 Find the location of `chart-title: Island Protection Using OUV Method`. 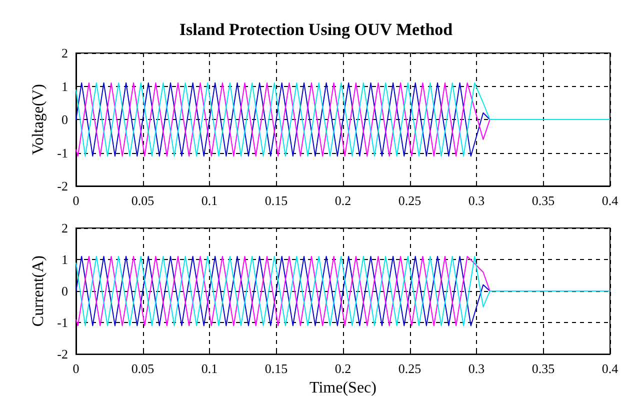

chart-title: Island Protection Using OUV Method is located at coordinates (316, 29).